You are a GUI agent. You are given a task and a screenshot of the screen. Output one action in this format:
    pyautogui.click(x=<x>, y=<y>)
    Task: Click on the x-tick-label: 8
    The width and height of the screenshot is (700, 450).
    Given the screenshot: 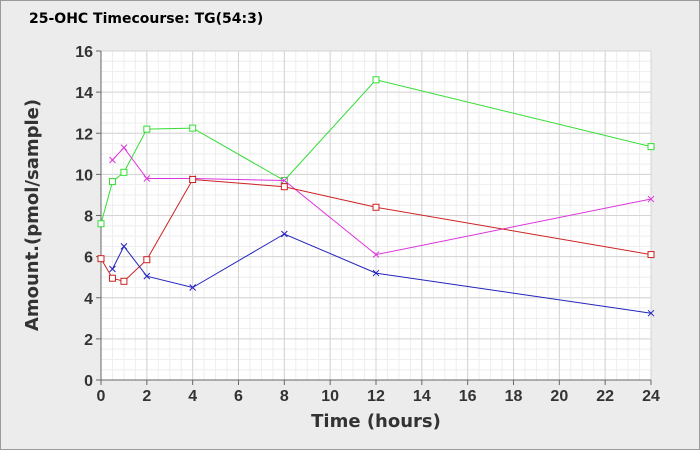 What is the action you would take?
    pyautogui.click(x=284, y=396)
    